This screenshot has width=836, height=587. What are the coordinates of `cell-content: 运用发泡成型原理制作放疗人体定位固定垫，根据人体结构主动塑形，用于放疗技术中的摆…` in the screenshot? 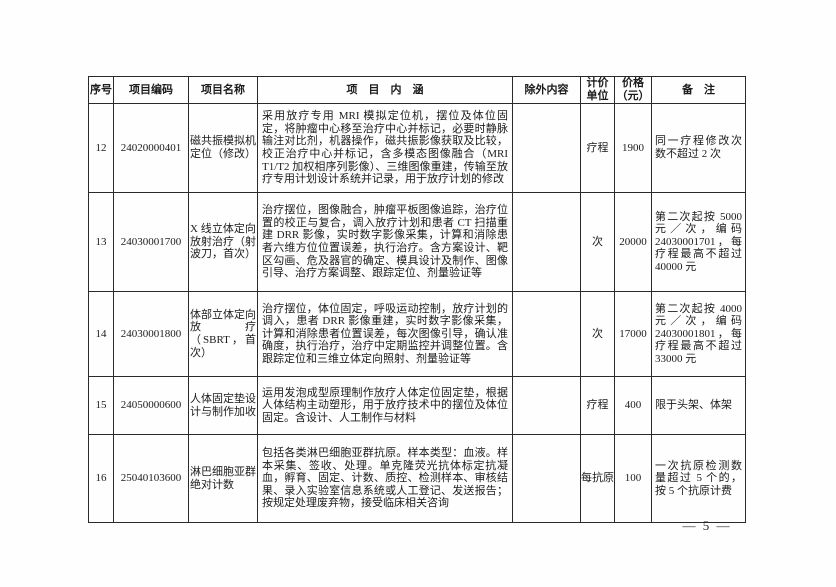 It's located at (385, 405).